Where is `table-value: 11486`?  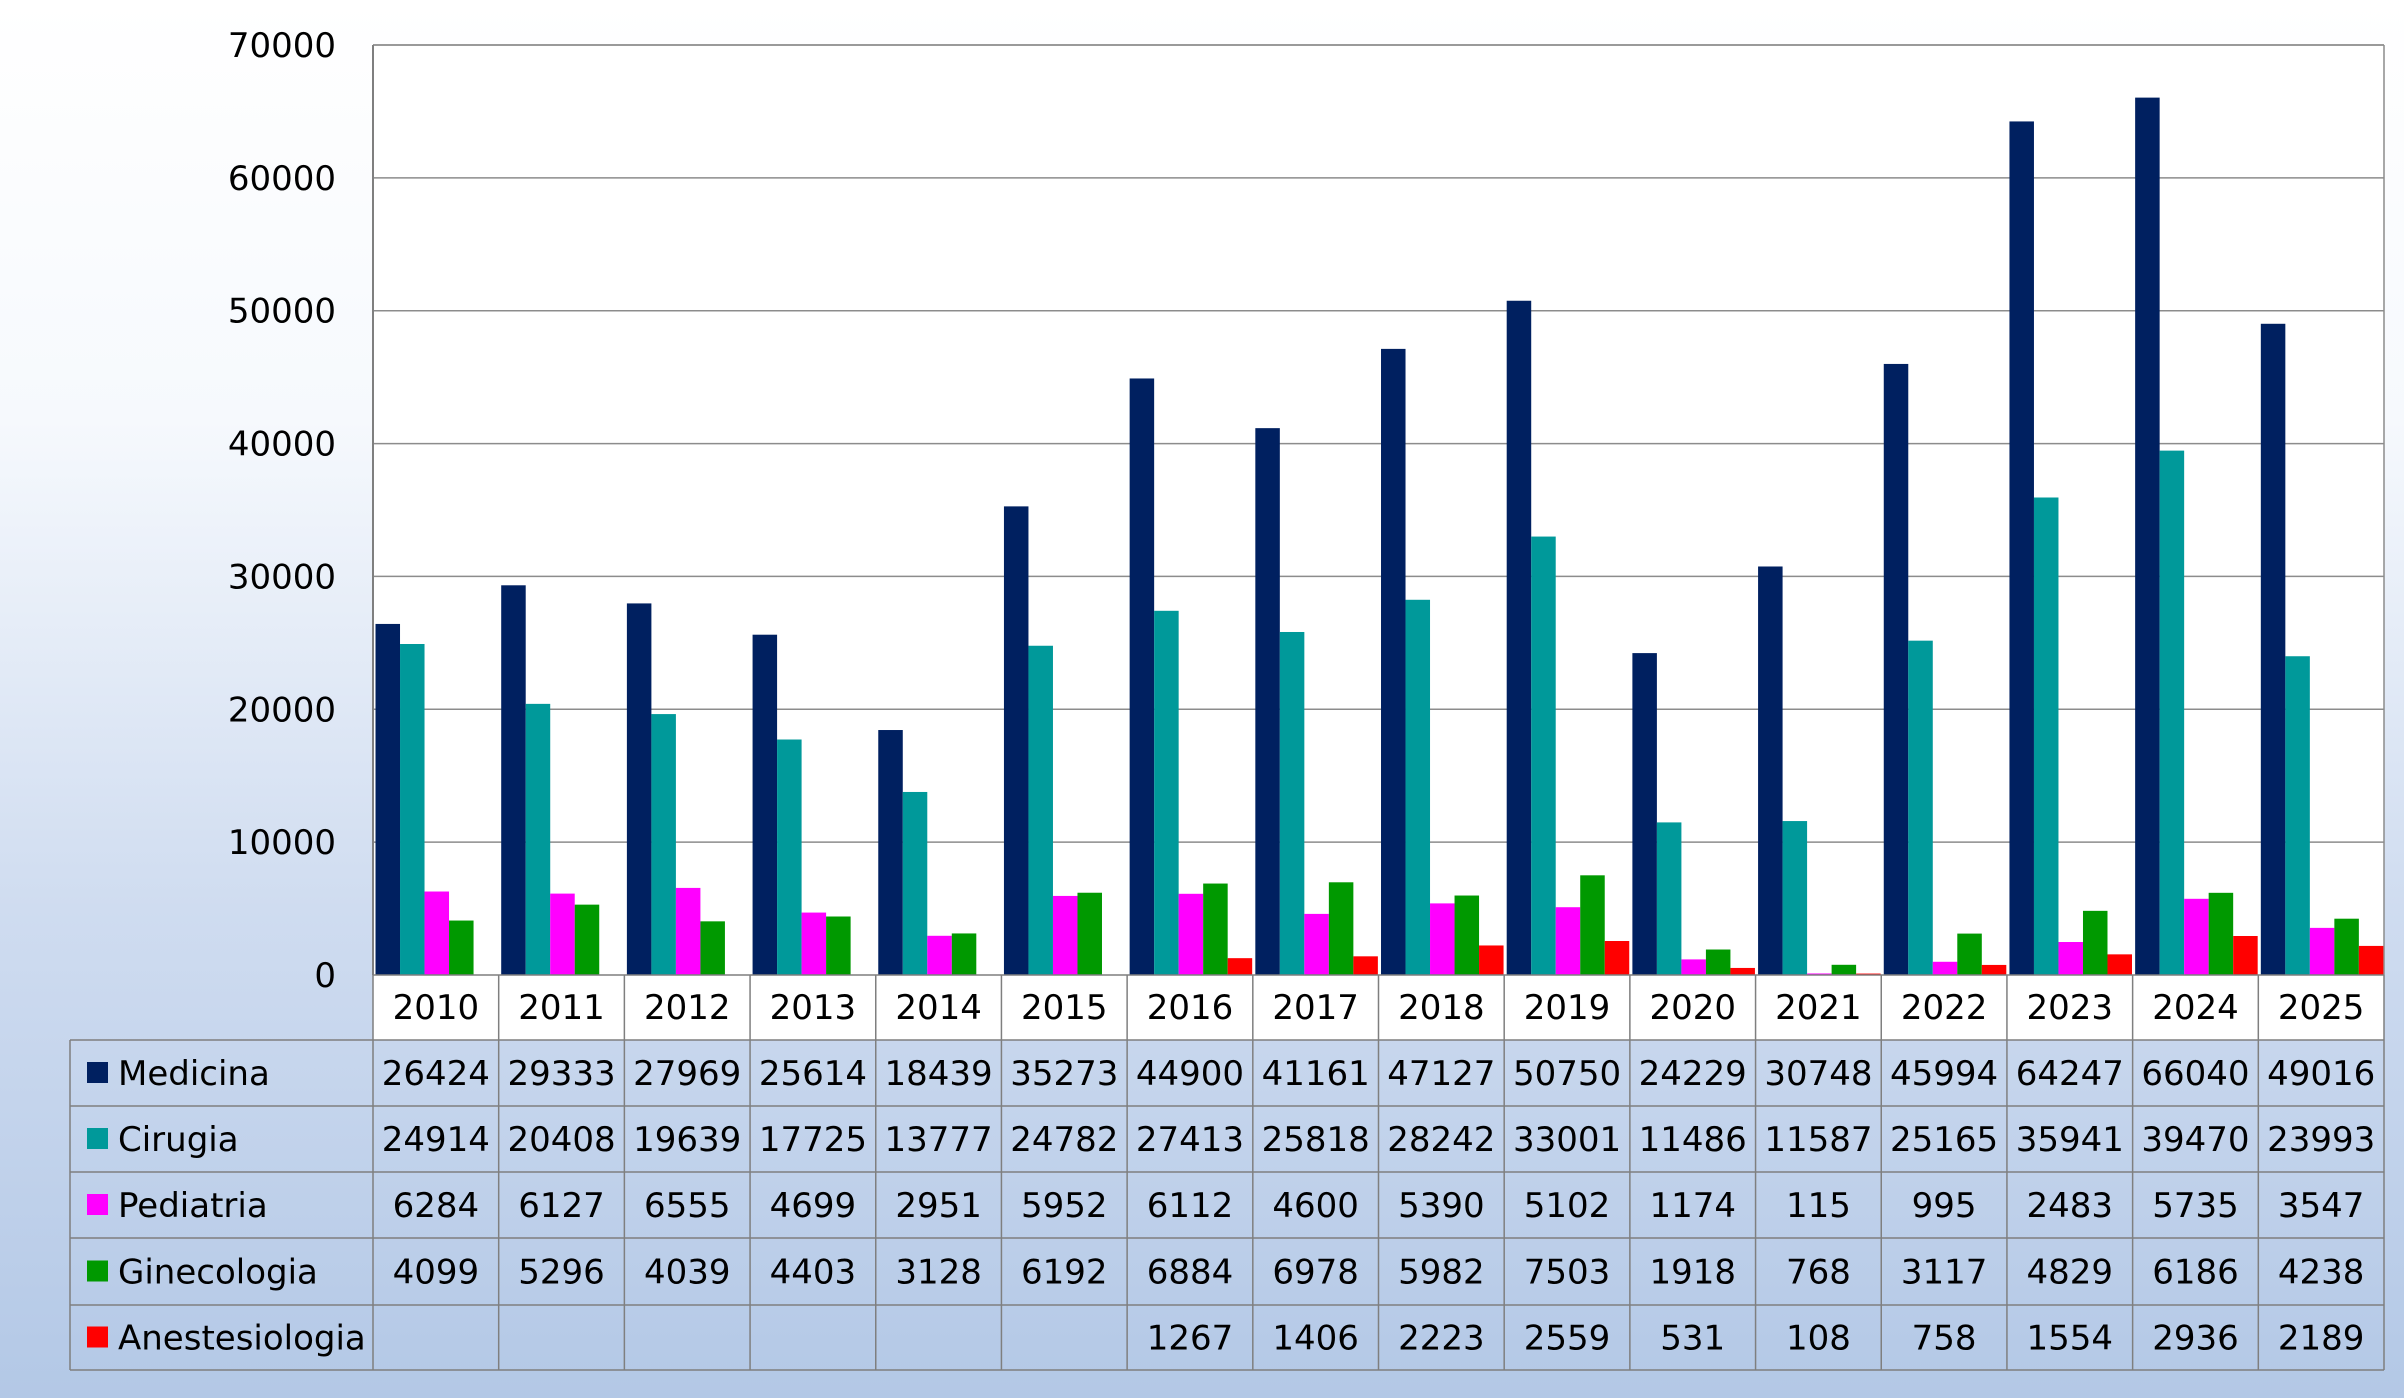 table-value: 11486 is located at coordinates (1693, 1140).